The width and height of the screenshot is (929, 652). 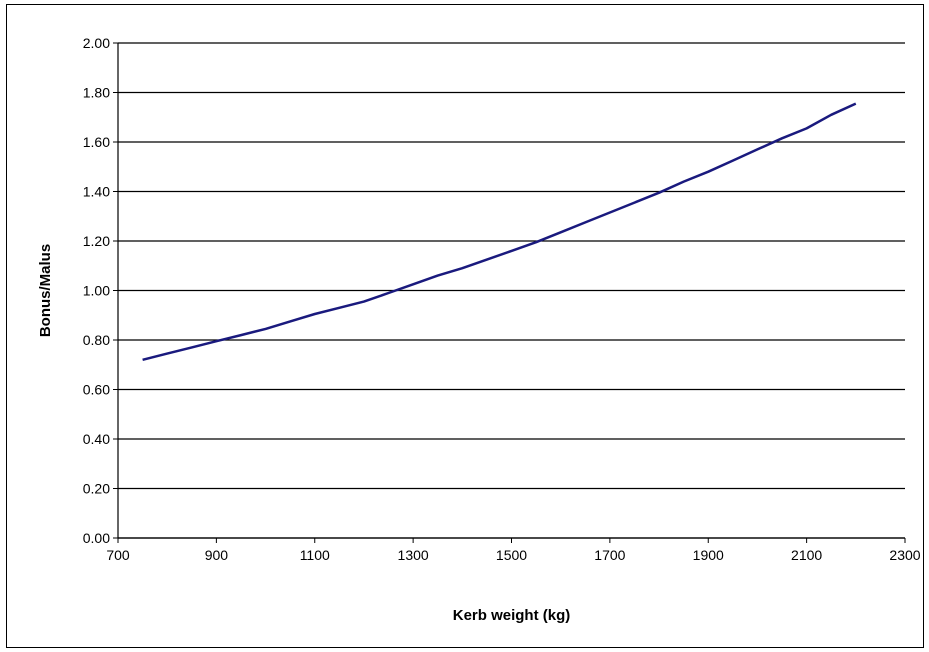 I want to click on y-tick-label: 0.60, so click(x=96, y=390).